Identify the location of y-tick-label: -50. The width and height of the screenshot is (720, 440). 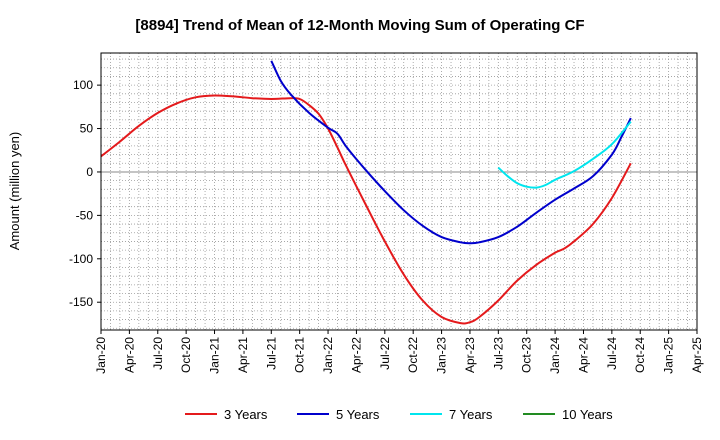
(85, 215).